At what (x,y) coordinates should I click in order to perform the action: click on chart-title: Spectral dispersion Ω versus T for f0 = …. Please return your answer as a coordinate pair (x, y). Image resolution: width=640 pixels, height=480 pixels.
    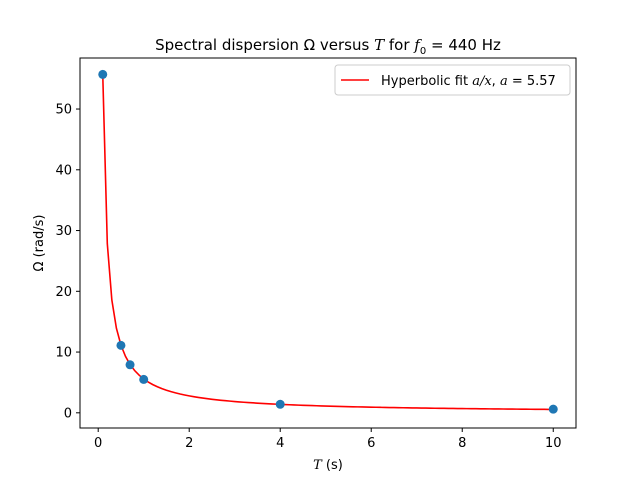
    Looking at the image, I should click on (328, 46).